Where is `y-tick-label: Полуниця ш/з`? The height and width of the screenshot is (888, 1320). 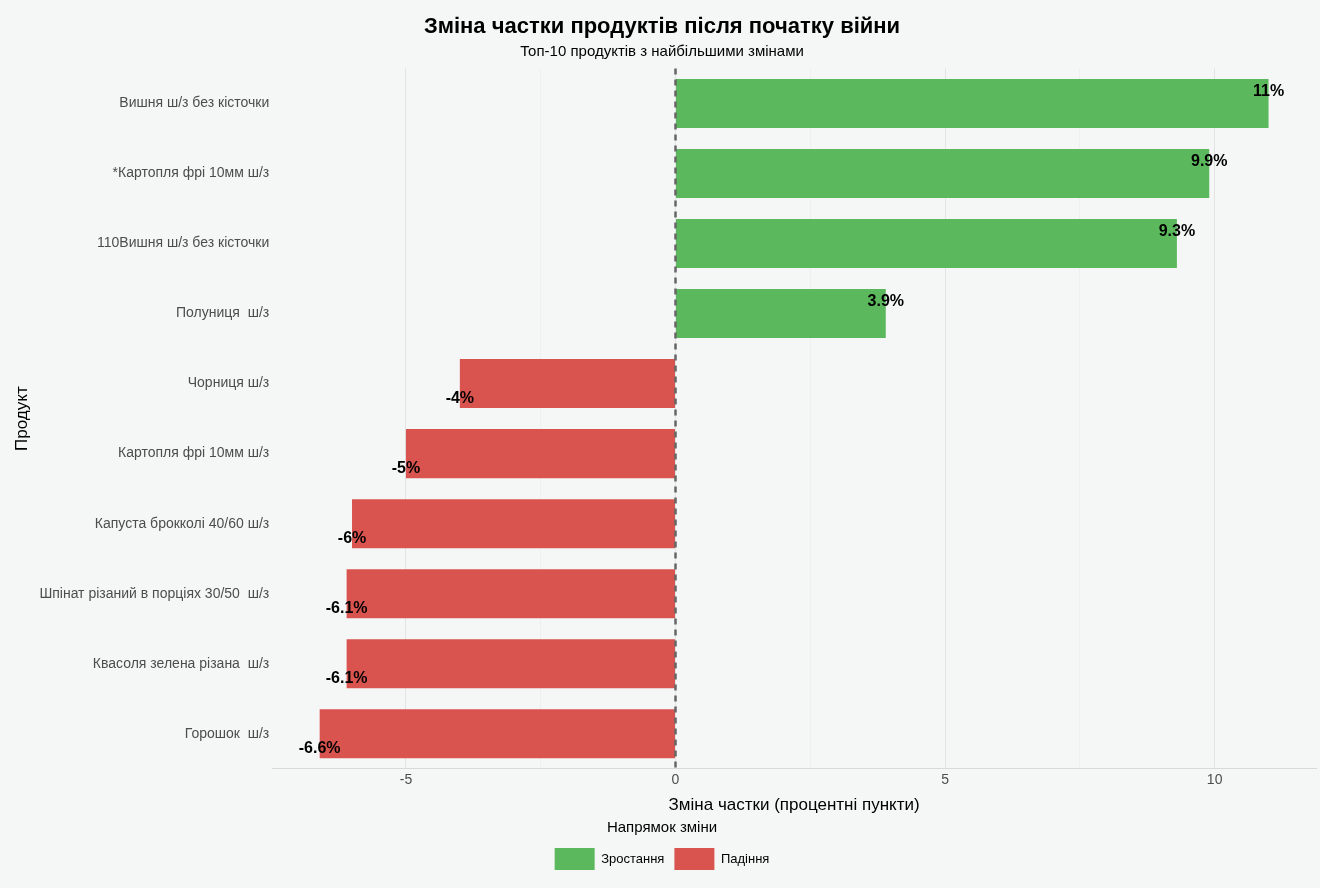 y-tick-label: Полуниця ш/з is located at coordinates (223, 312).